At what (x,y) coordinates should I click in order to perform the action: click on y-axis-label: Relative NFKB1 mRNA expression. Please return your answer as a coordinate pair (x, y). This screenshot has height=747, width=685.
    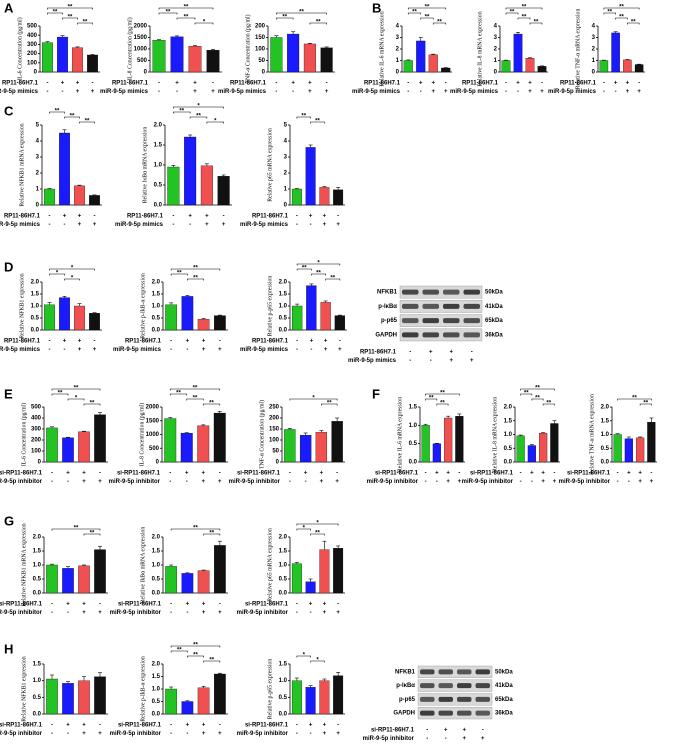
    Looking at the image, I should click on (24, 564).